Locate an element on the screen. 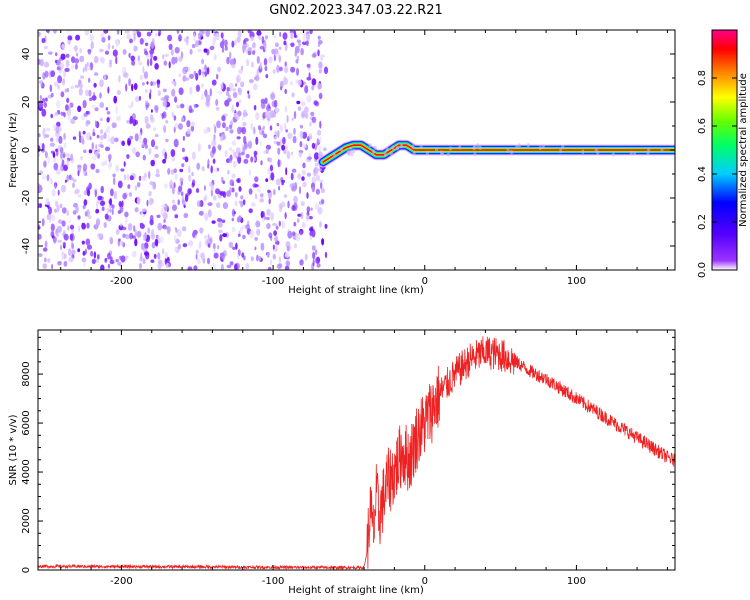 This screenshot has height=600, width=750. y-tick-label: 0 is located at coordinates (26, 570).